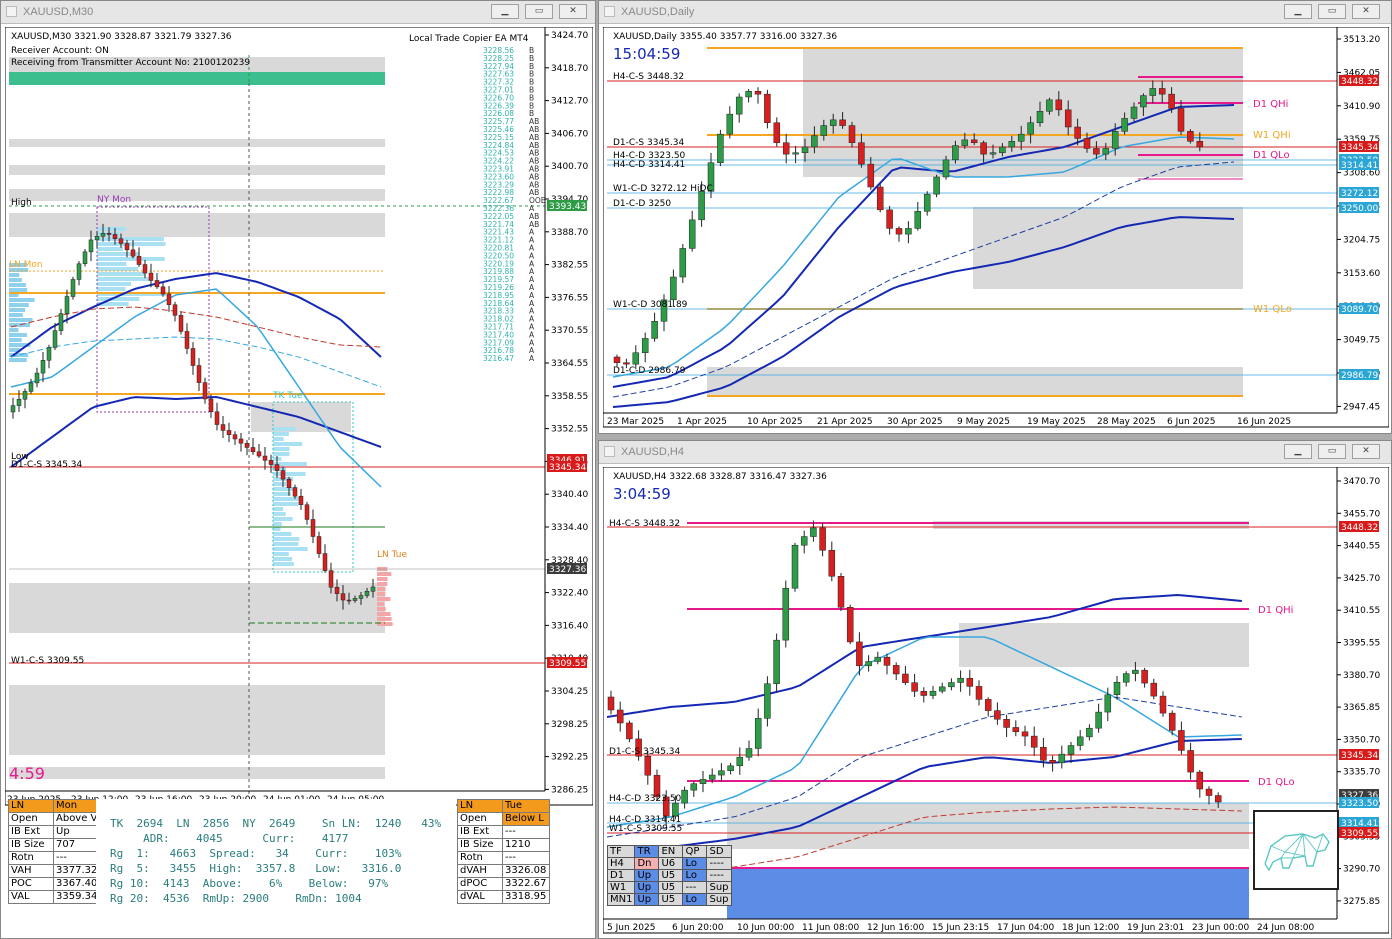  Describe the element at coordinates (1361, 870) in the screenshot. I see `price-tick-label: 3290.70` at that location.